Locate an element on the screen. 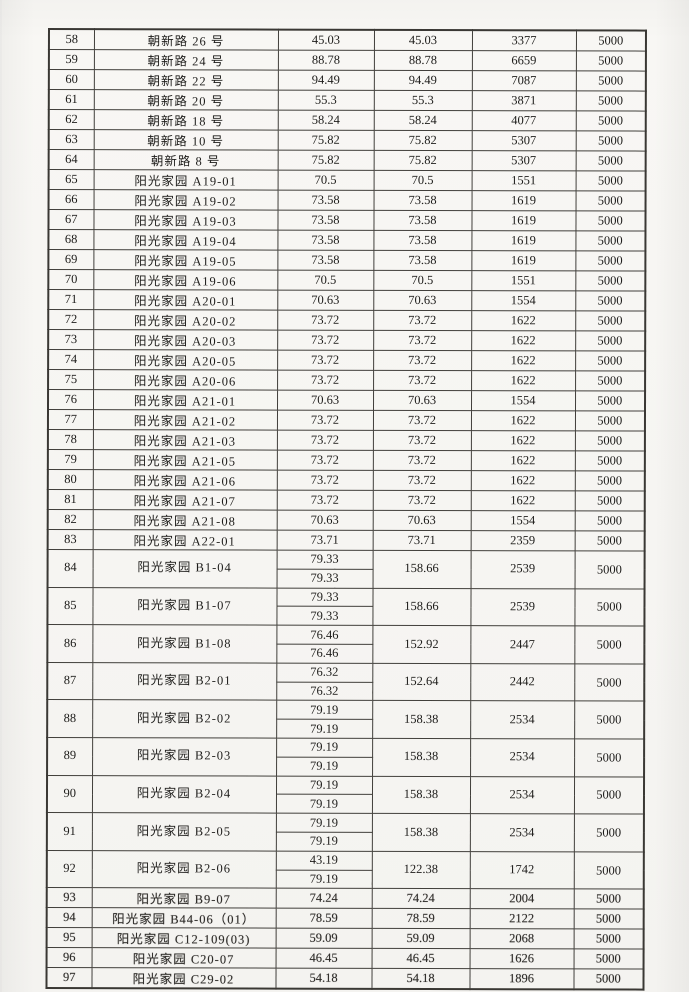 This screenshot has width=689, height=992. table-row: 60 朝新路 22 号 94.49 94.49 7087 5000 is located at coordinates (347, 80).